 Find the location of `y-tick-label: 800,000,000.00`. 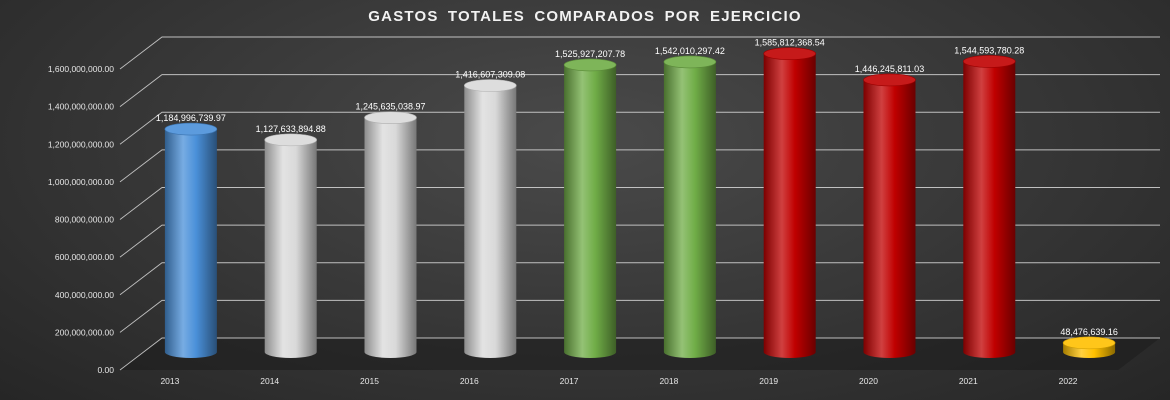

y-tick-label: 800,000,000.00 is located at coordinates (84, 220).